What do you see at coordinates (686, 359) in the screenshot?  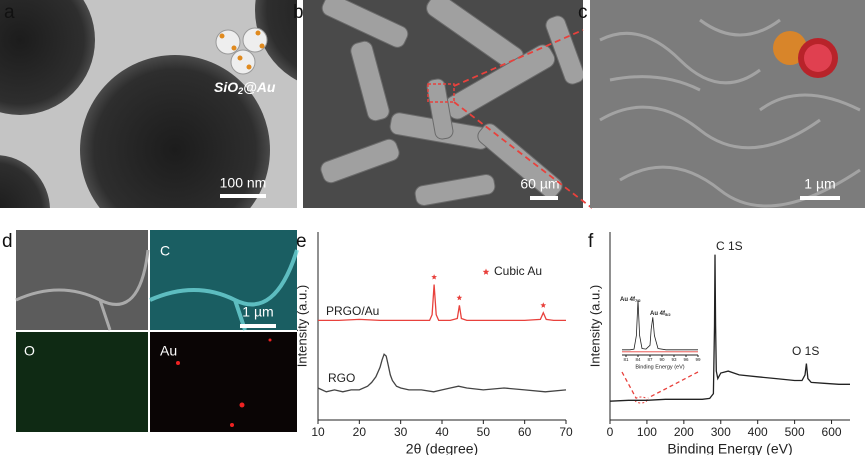 I see `x-tick-label: 96` at bounding box center [686, 359].